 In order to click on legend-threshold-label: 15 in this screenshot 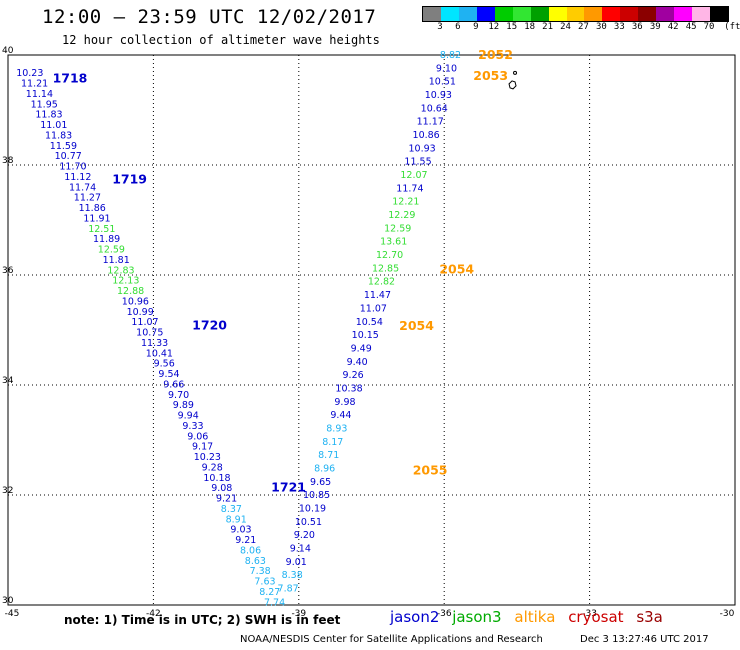, I will do `click(512, 27)`.